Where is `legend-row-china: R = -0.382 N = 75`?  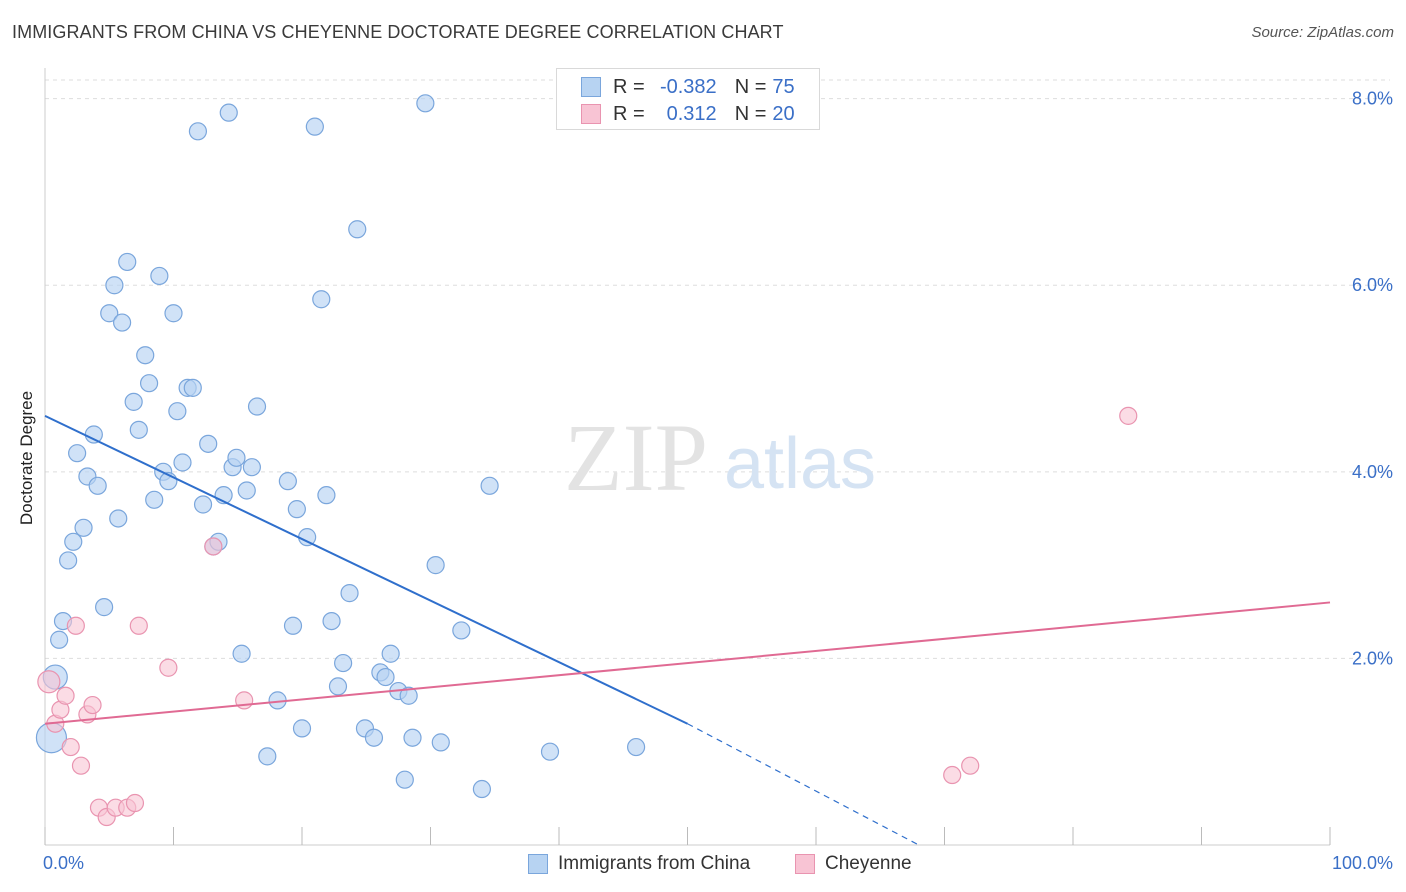
legend-row-china: R = -0.382 N = 75 is located at coordinates (688, 87).